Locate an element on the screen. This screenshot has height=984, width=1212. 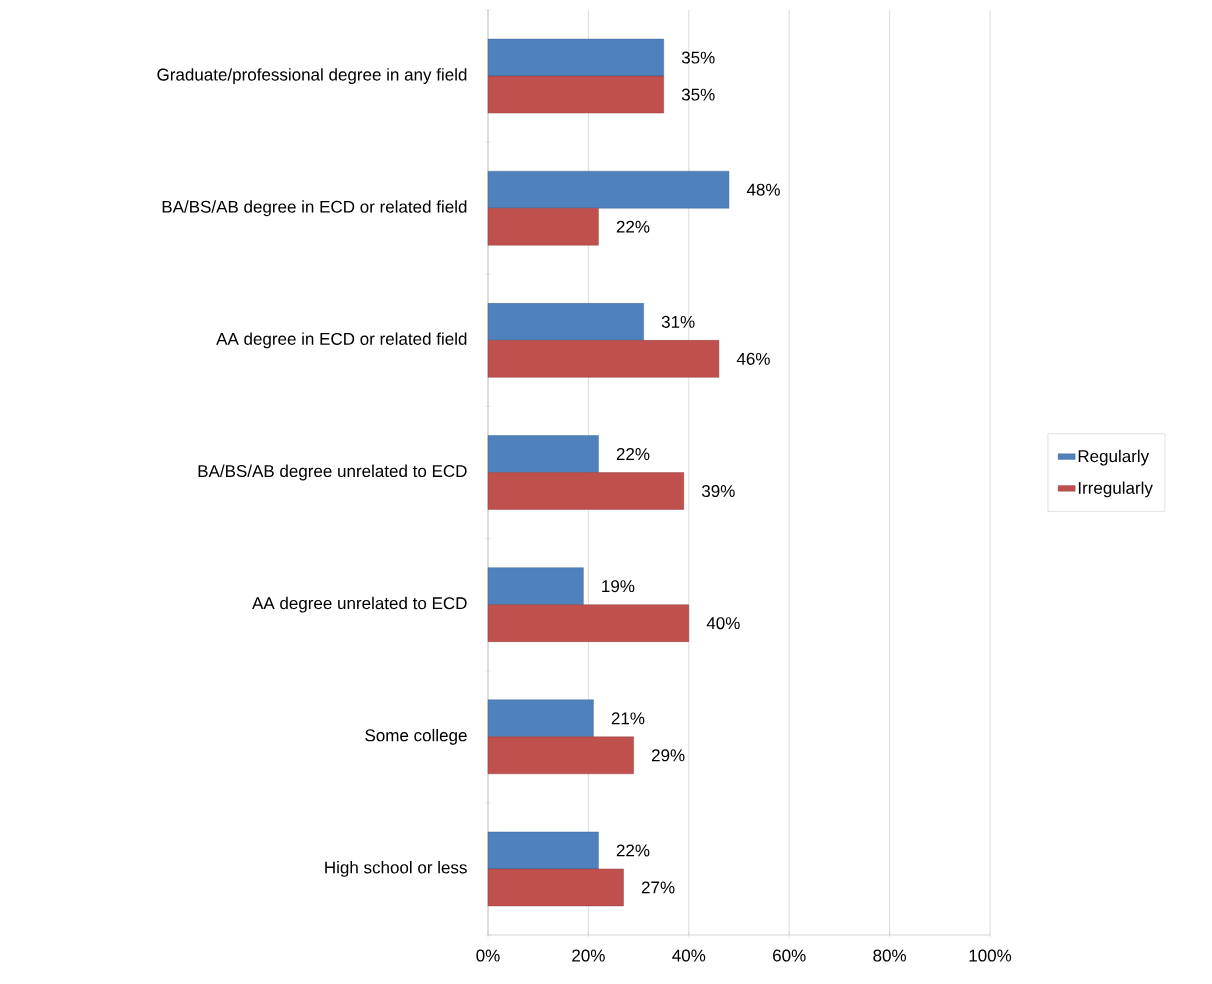
x-tick-label: 60% is located at coordinates (789, 955).